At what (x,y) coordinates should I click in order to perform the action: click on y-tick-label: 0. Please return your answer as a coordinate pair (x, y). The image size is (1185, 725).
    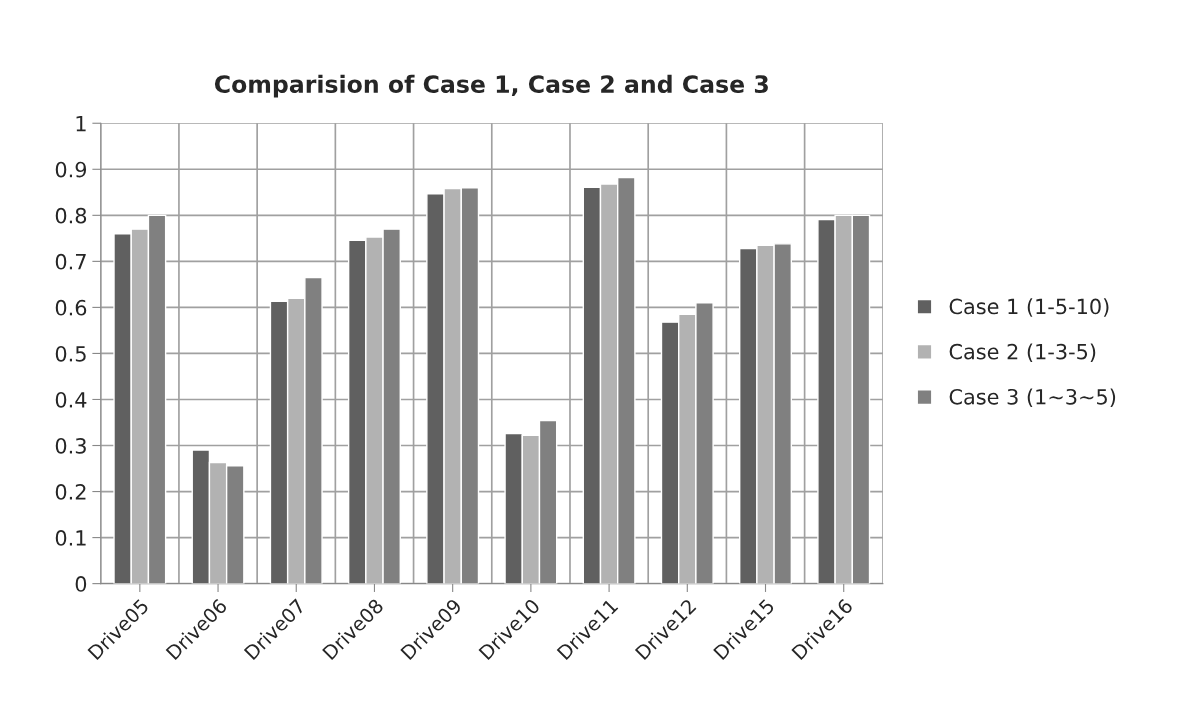
    Looking at the image, I should click on (81, 584).